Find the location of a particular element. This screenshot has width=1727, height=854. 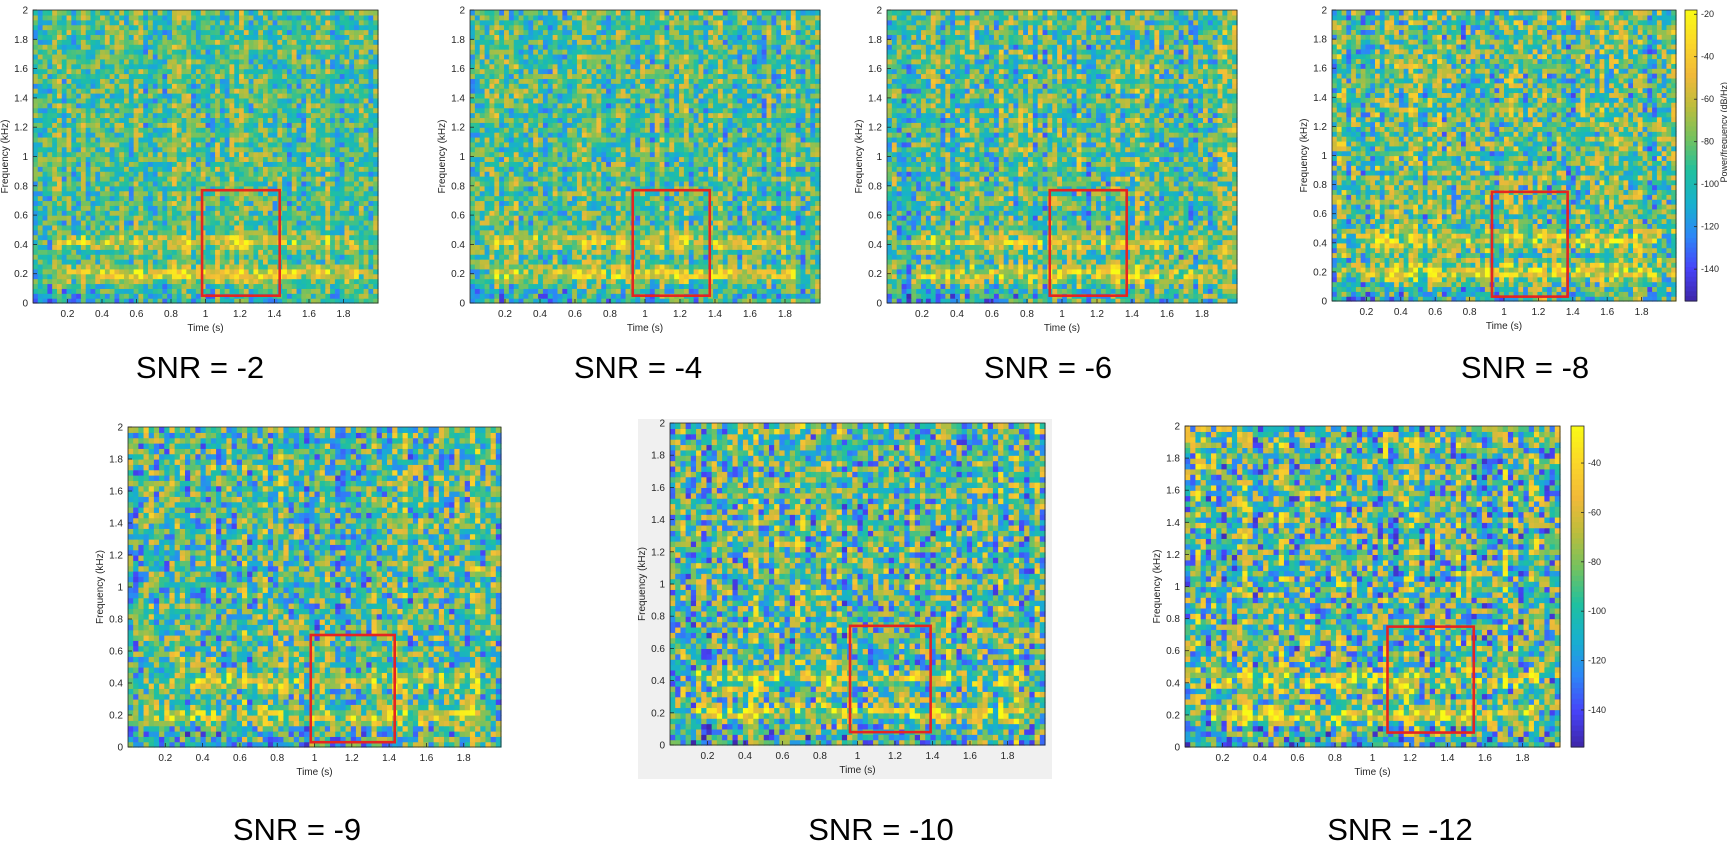

y-tick-label: 0.6 is located at coordinates (21, 216).